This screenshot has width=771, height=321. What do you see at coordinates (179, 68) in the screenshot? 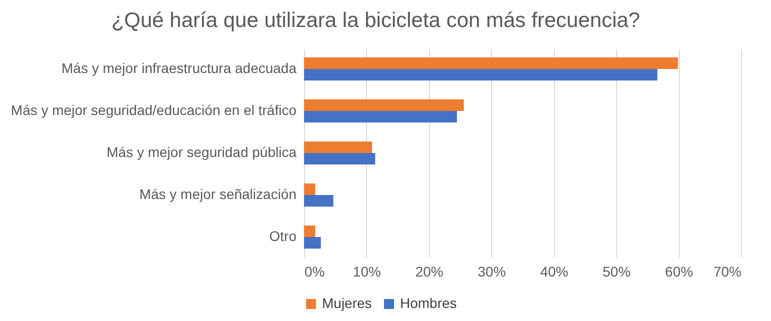
I see `y-tick-label: Más y mejor infraestructura adecuada` at bounding box center [179, 68].